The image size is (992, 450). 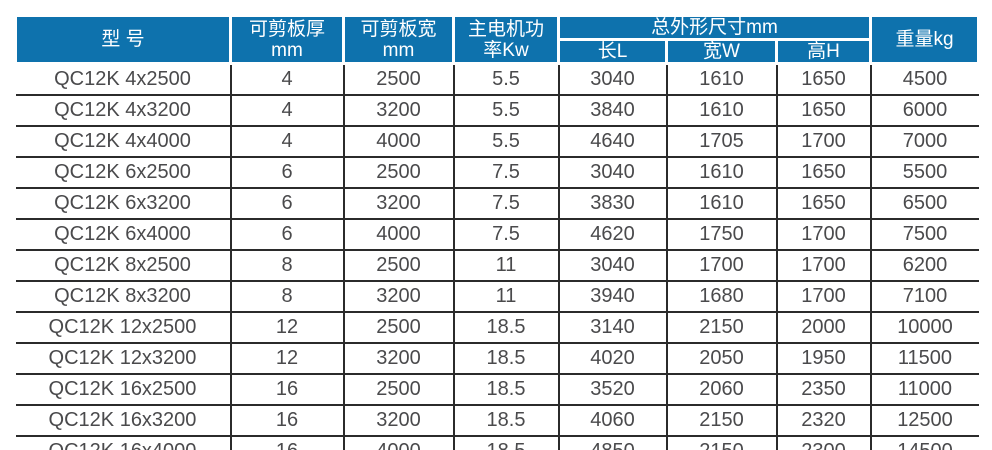 What do you see at coordinates (123, 79) in the screenshot?
I see `model-cell: QC12K 4x2500` at bounding box center [123, 79].